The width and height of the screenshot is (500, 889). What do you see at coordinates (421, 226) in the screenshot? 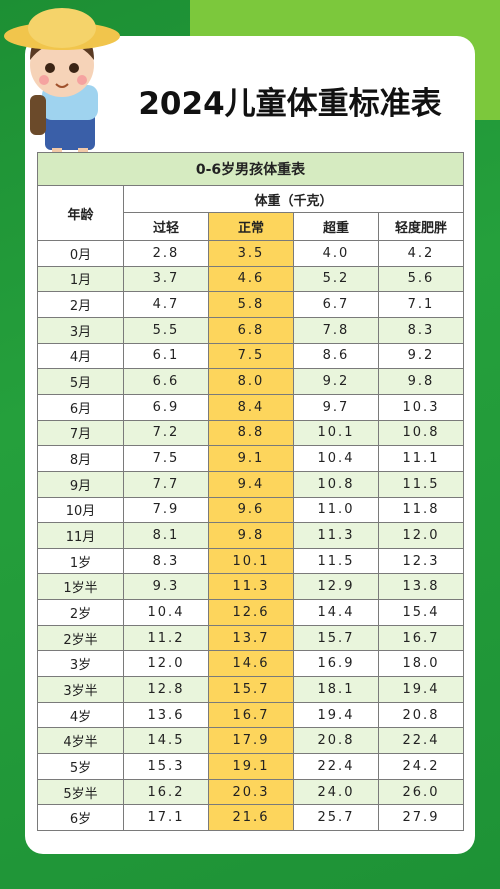
I see `header-cell: 轻度肥胖` at bounding box center [421, 226].